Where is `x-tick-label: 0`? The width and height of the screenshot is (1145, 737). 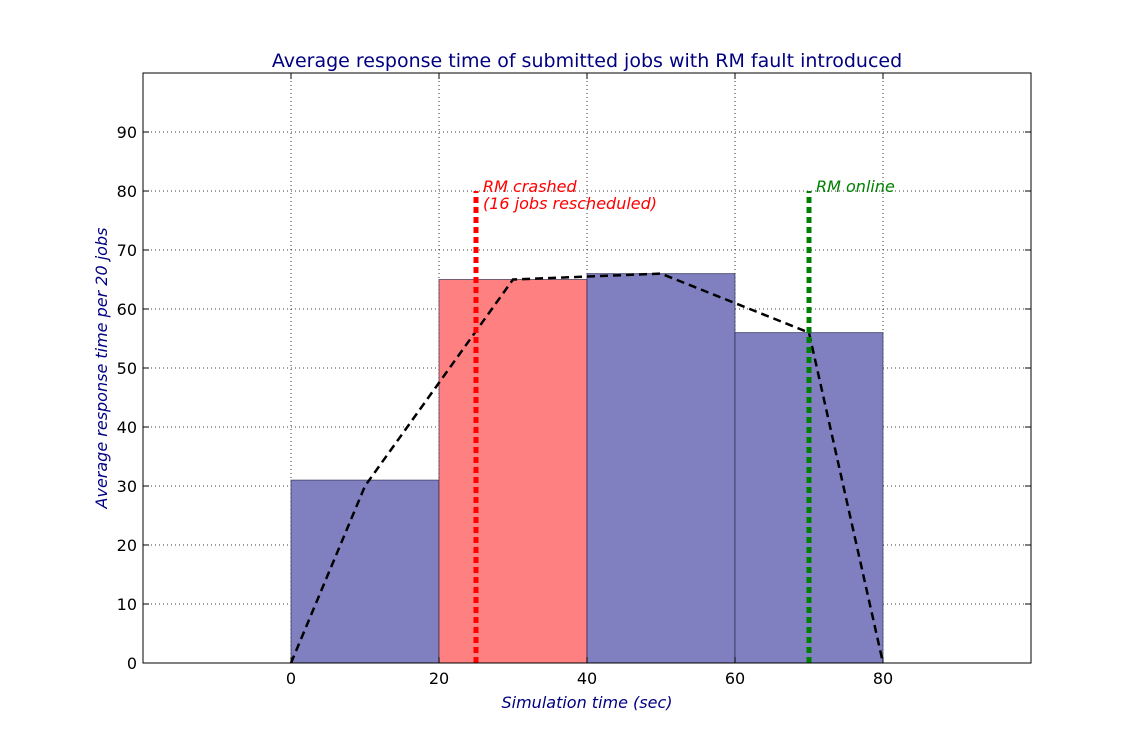
x-tick-label: 0 is located at coordinates (291, 678).